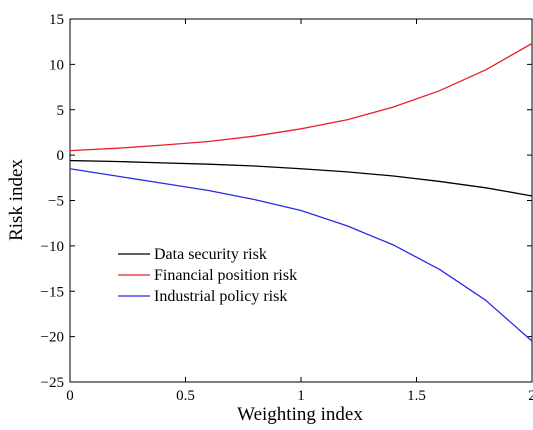 The width and height of the screenshot is (533, 430). I want to click on x-tick-label: 0, so click(70, 396).